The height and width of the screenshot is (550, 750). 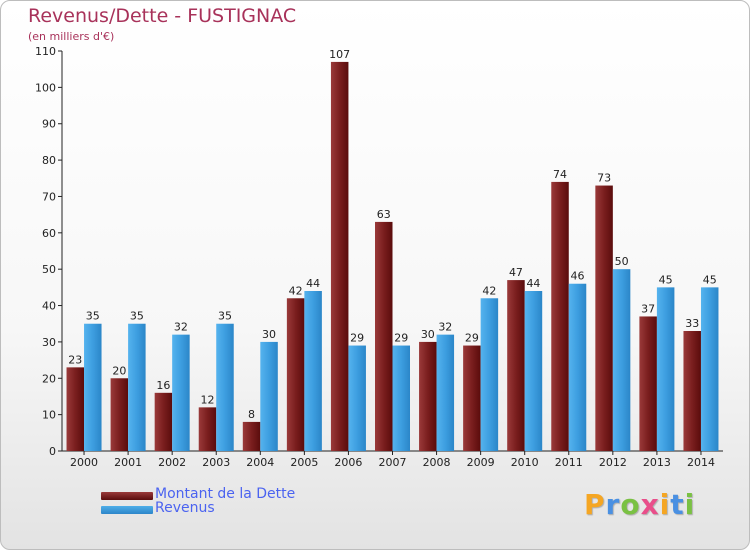 What do you see at coordinates (296, 290) in the screenshot?
I see `data-label-dette: 42` at bounding box center [296, 290].